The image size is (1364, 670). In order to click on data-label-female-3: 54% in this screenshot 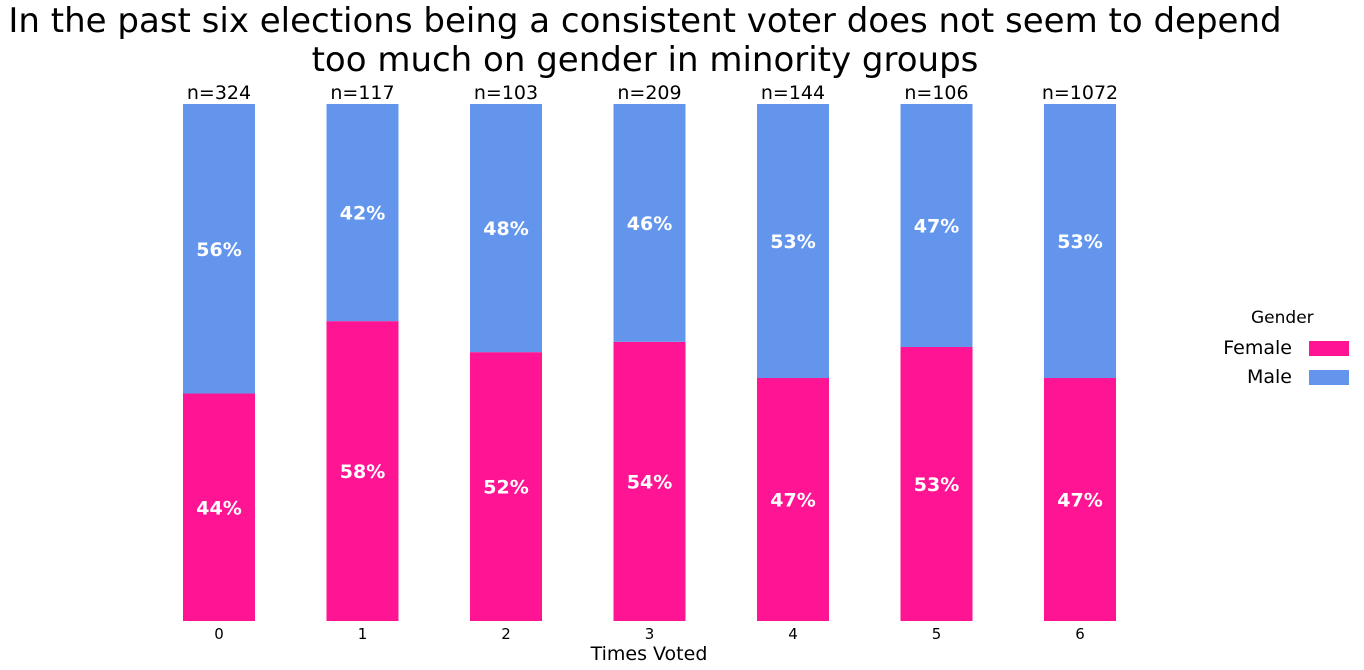, I will do `click(649, 482)`.